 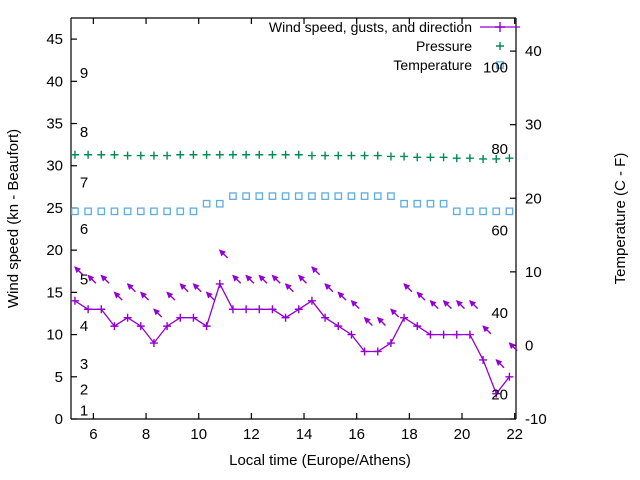 What do you see at coordinates (409, 434) in the screenshot?
I see `x-tick-label: 18` at bounding box center [409, 434].